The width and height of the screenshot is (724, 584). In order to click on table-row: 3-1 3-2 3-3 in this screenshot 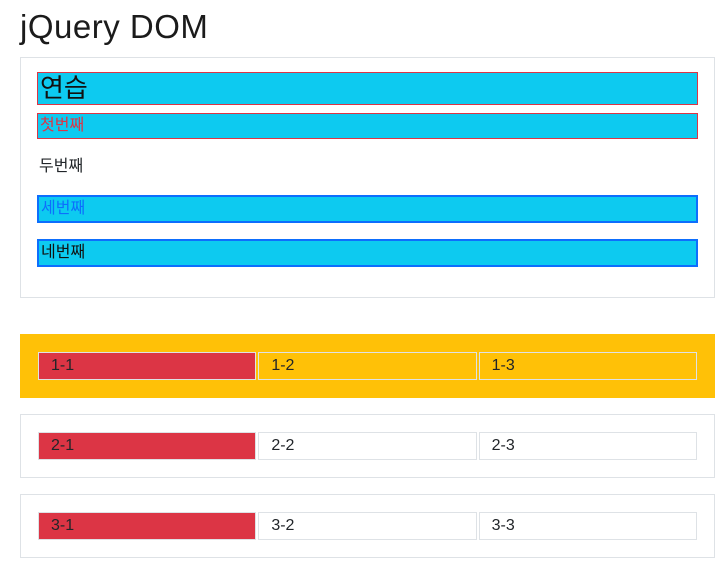, I will do `click(367, 526)`.